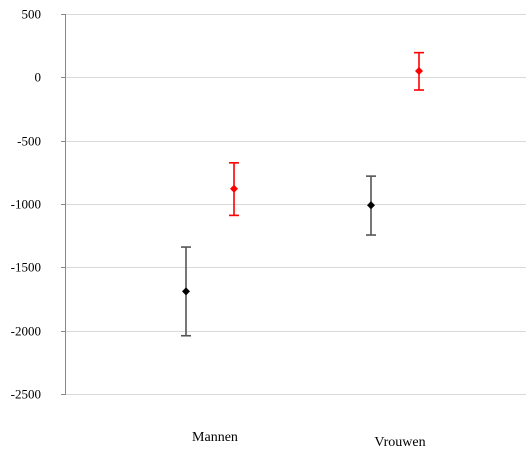 The width and height of the screenshot is (529, 455). What do you see at coordinates (399, 442) in the screenshot?
I see `x-category-label: Vrouwen` at bounding box center [399, 442].